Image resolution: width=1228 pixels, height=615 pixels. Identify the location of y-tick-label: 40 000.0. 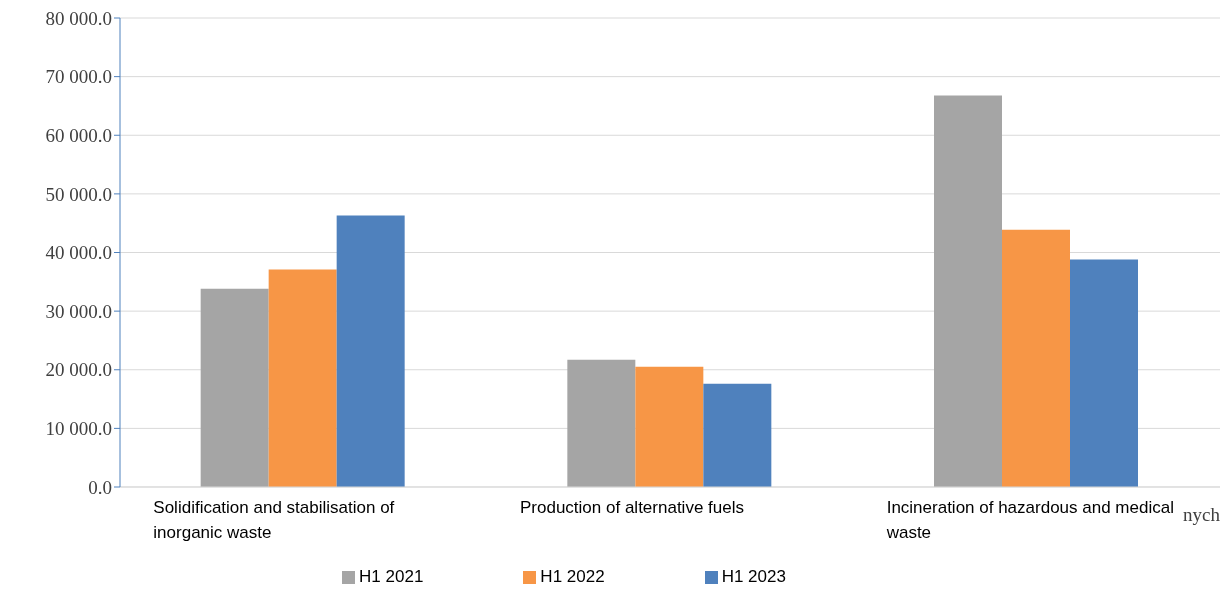
(78, 253).